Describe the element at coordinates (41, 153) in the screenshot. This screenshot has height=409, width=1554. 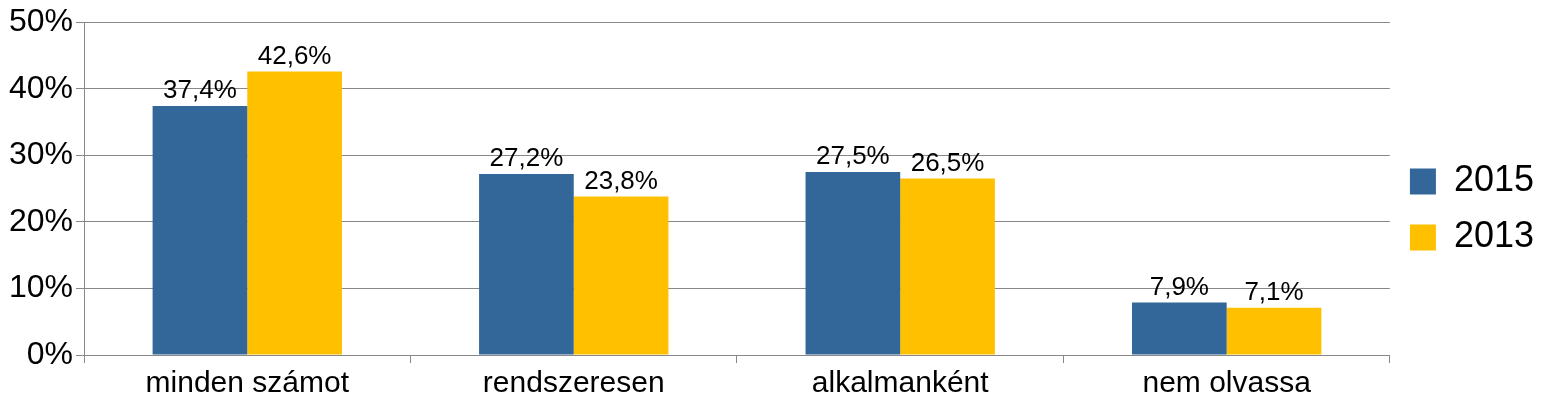
I see `y-tick-label: 30%` at that location.